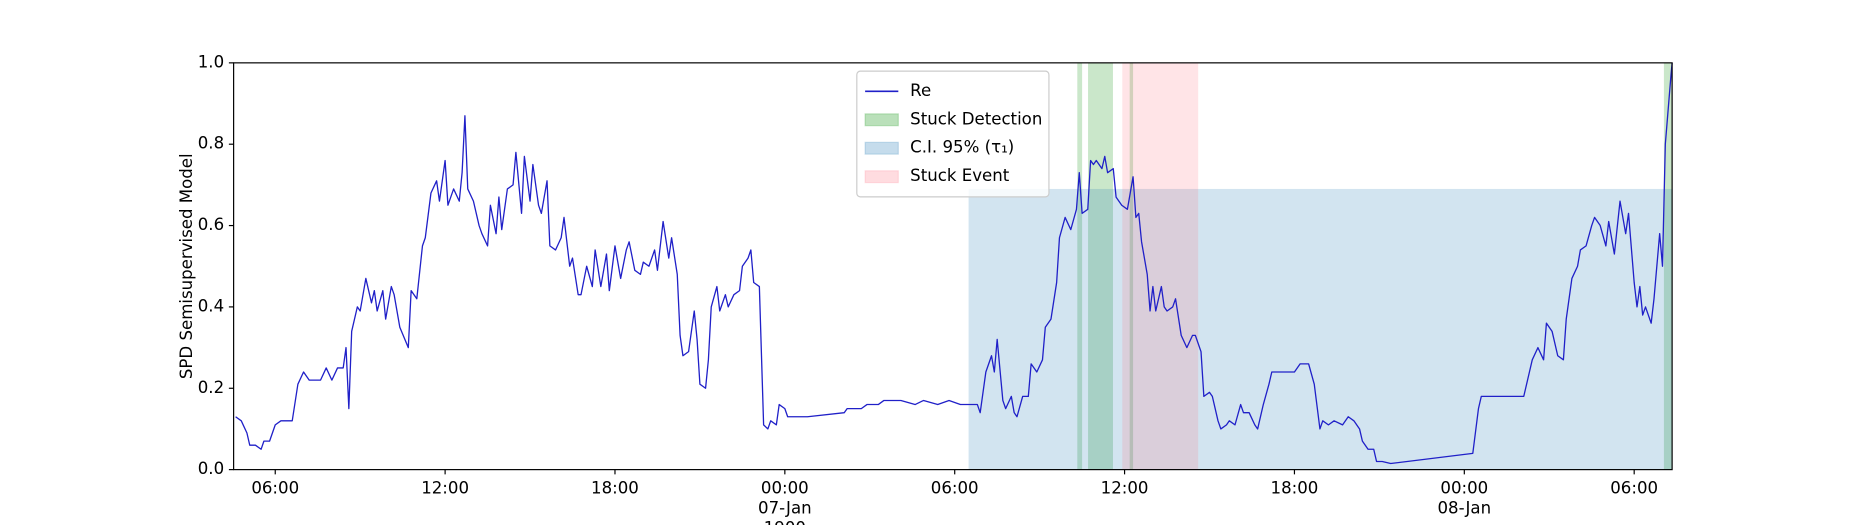 This screenshot has height=525, width=1850. What do you see at coordinates (211, 305) in the screenshot?
I see `y-tick-label: 0.4` at bounding box center [211, 305].